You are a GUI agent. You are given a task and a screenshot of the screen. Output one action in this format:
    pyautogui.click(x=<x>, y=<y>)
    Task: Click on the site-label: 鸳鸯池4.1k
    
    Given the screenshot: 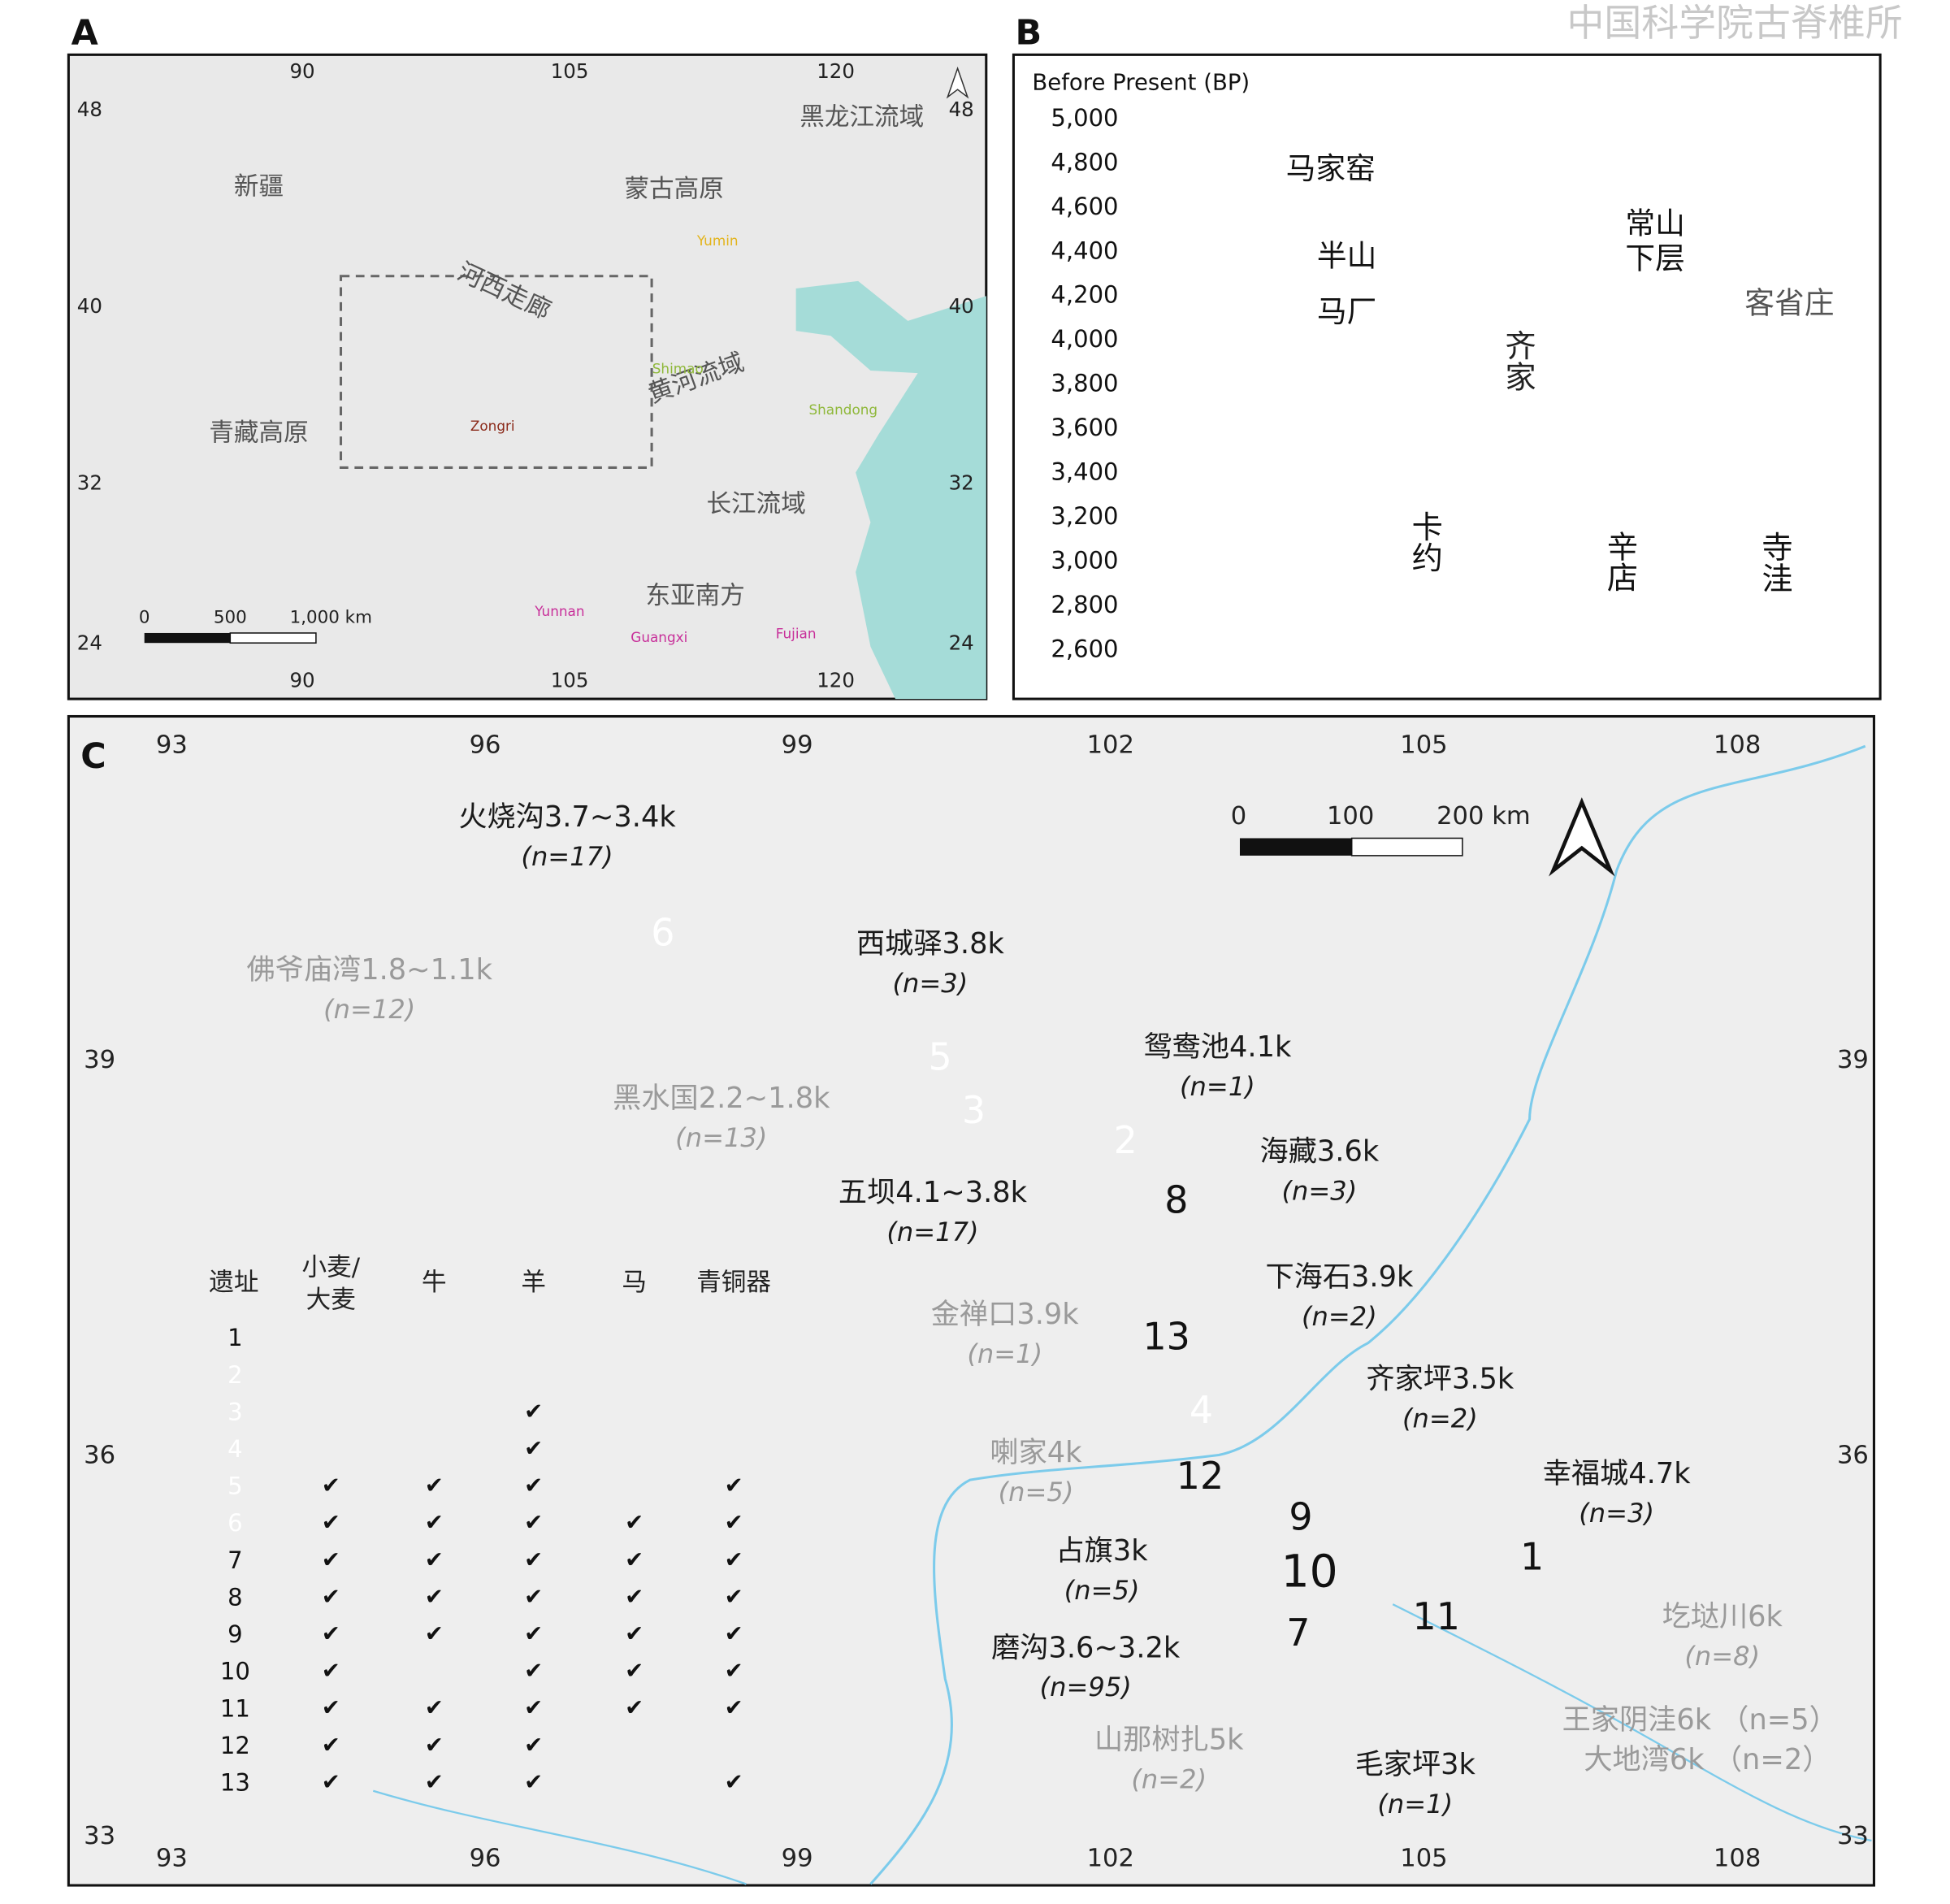 What is the action you would take?
    pyautogui.click(x=1217, y=1047)
    